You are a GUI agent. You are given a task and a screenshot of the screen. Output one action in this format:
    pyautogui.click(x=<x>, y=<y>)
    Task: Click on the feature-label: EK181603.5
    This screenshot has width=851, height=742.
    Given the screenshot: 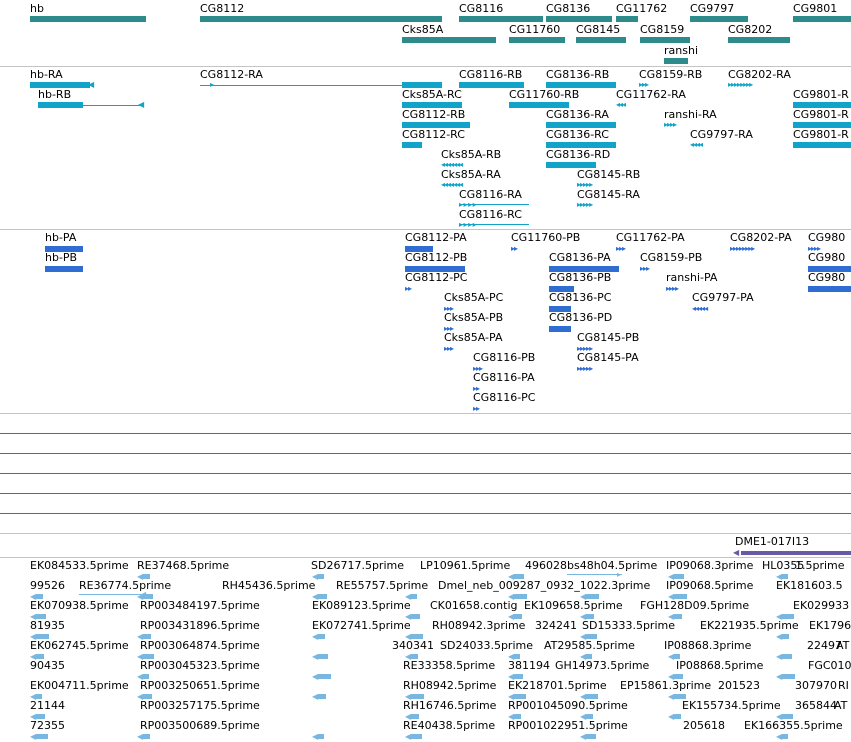 What is the action you would take?
    pyautogui.click(x=809, y=585)
    